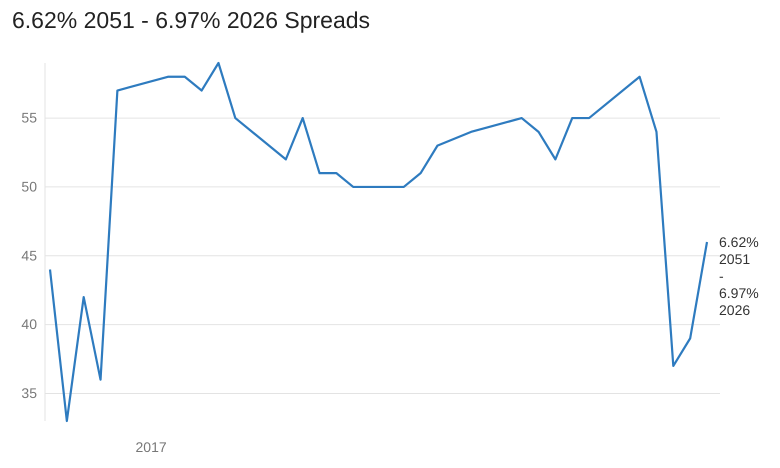 This screenshot has height=468, width=780. Describe the element at coordinates (29, 324) in the screenshot. I see `y-tick-label: 40` at that location.